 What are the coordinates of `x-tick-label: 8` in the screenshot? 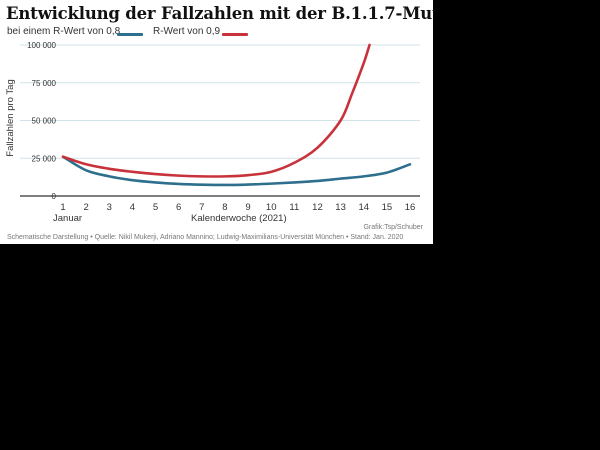 It's located at (224, 207).